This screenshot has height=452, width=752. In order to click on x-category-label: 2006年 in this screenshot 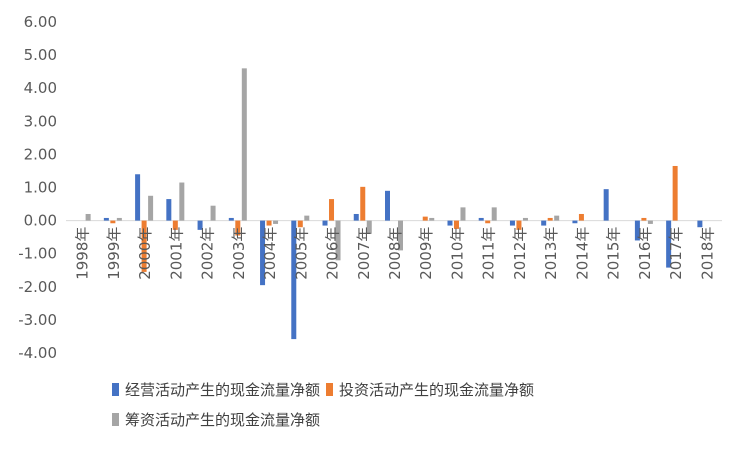, I will do `click(333, 253)`.